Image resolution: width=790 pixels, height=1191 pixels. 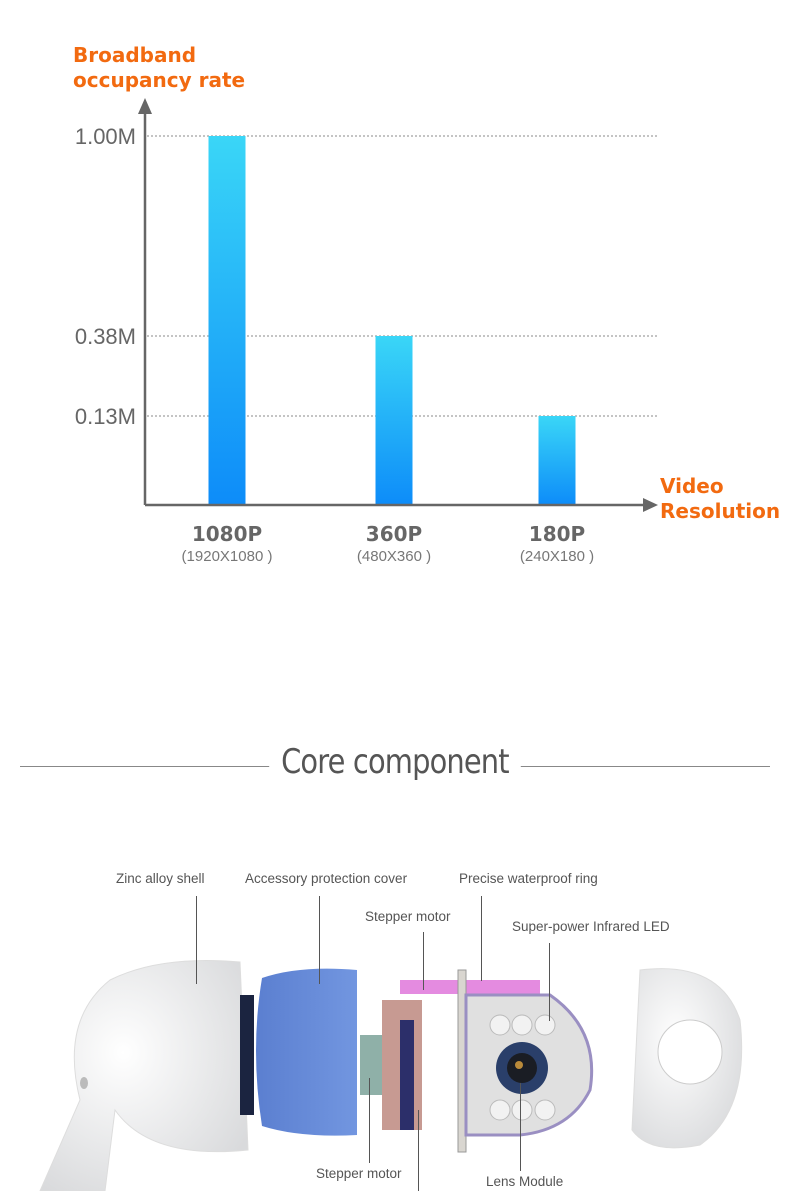 I want to click on x-tick-label: 1080P, so click(x=227, y=534).